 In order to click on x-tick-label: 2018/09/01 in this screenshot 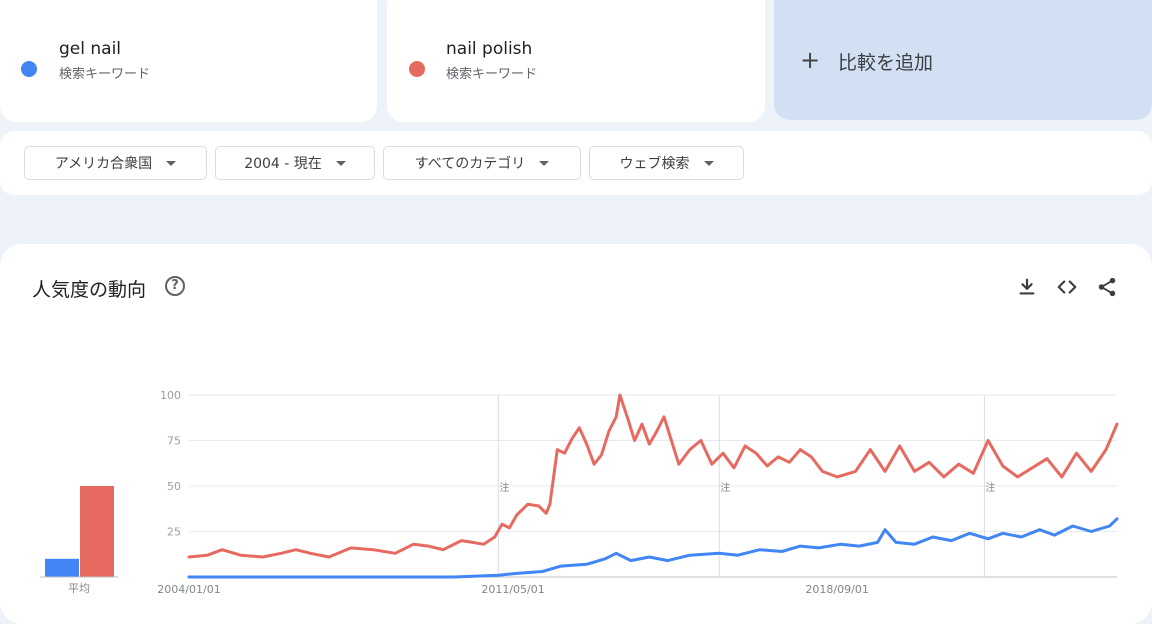, I will do `click(836, 589)`.